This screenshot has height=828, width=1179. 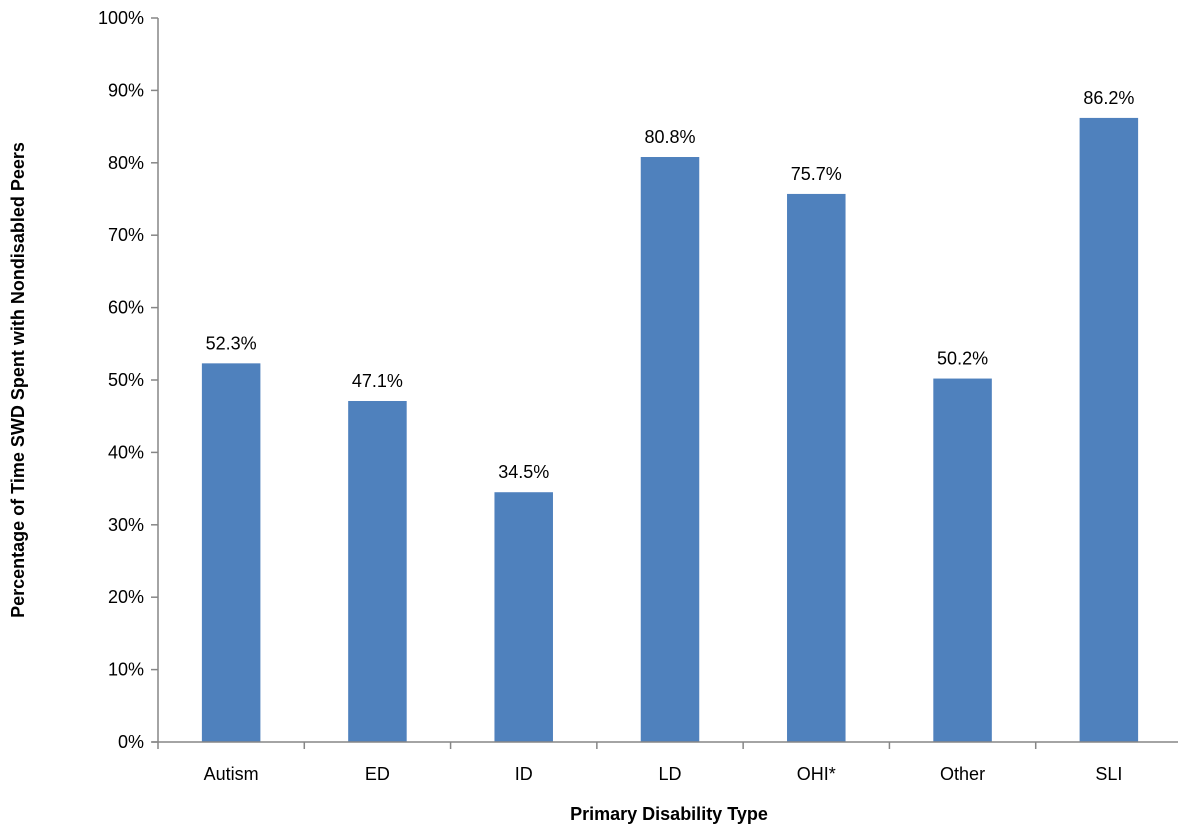 I want to click on x-tick-label: Other, so click(x=962, y=774).